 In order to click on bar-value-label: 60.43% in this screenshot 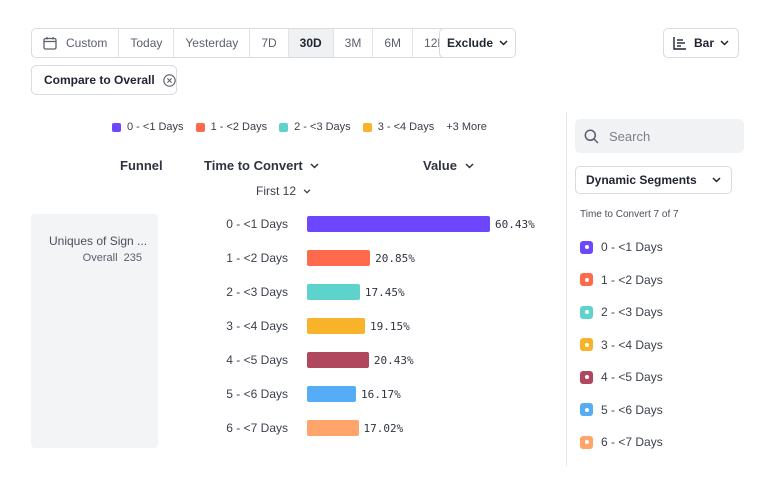, I will do `click(515, 224)`.